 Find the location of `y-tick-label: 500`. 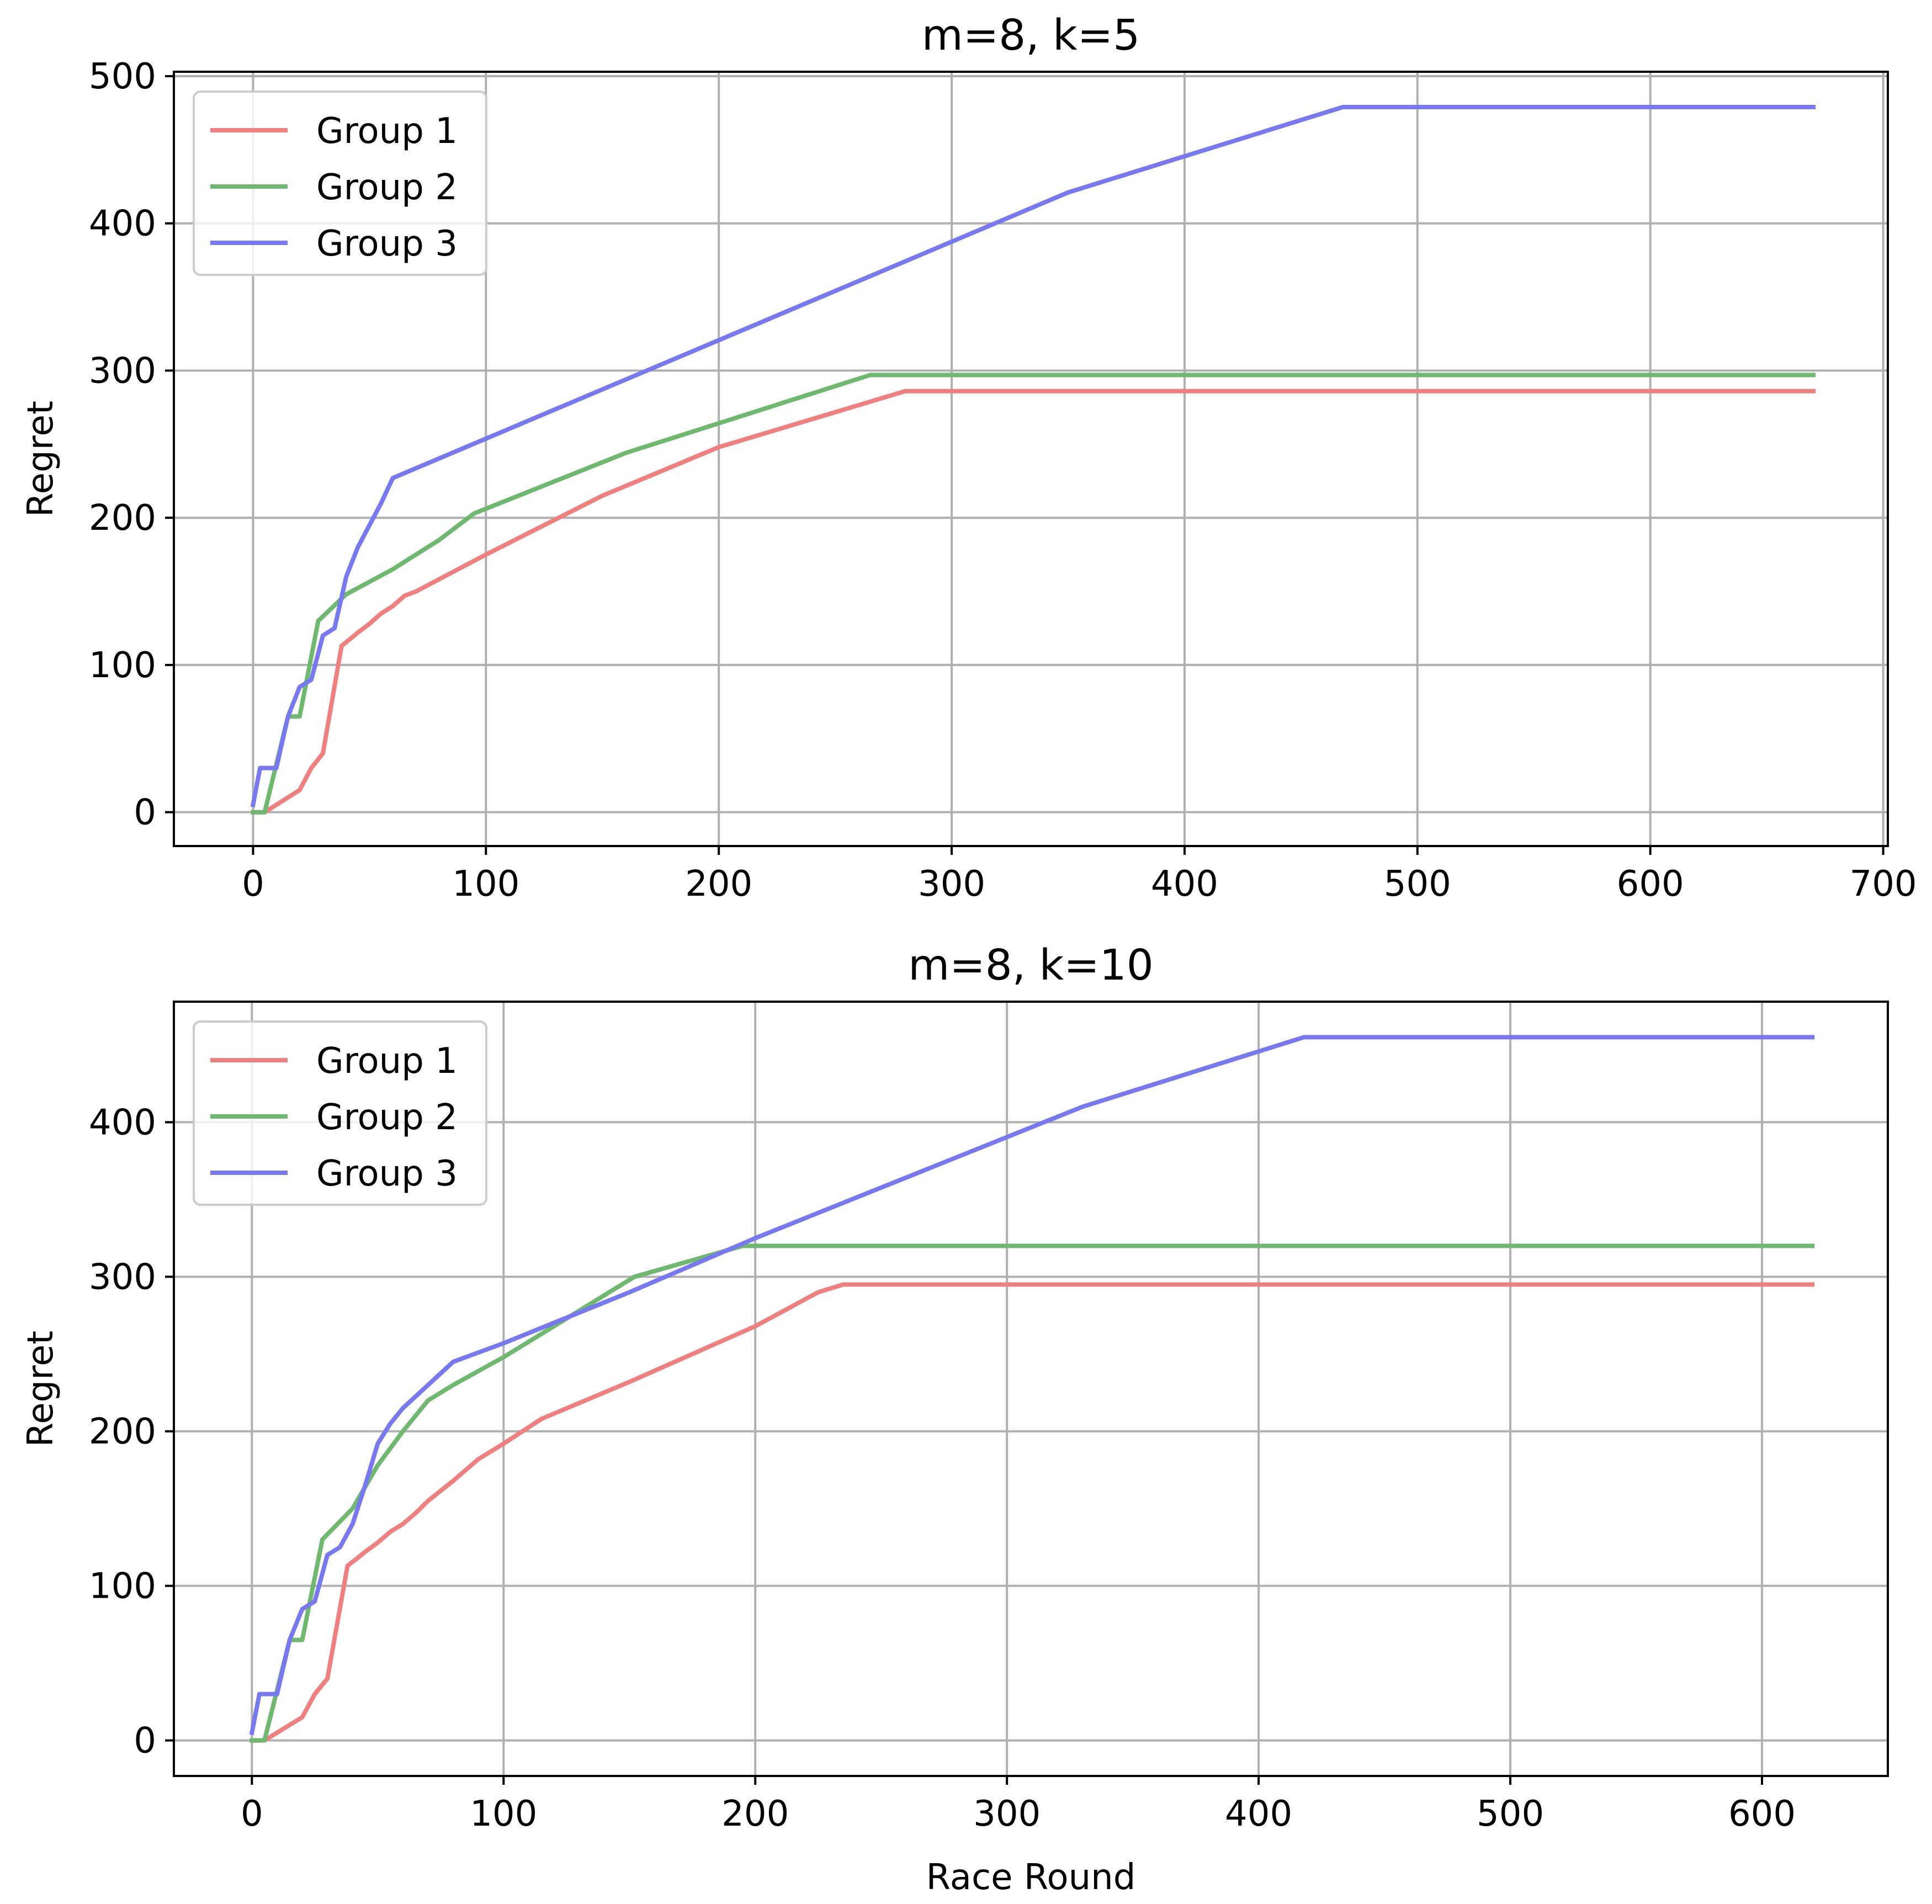

y-tick-label: 500 is located at coordinates (123, 76).